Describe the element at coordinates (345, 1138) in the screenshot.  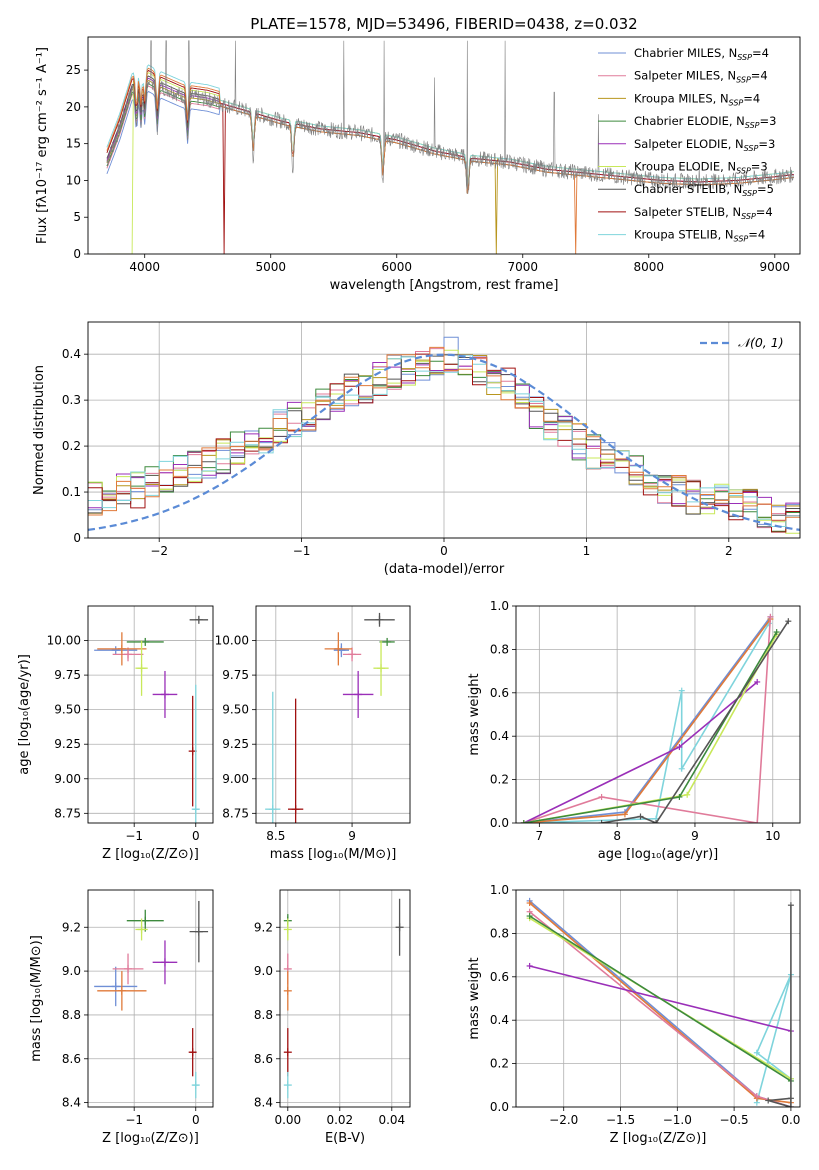
I see `x-axis-label: E(B-V)` at that location.